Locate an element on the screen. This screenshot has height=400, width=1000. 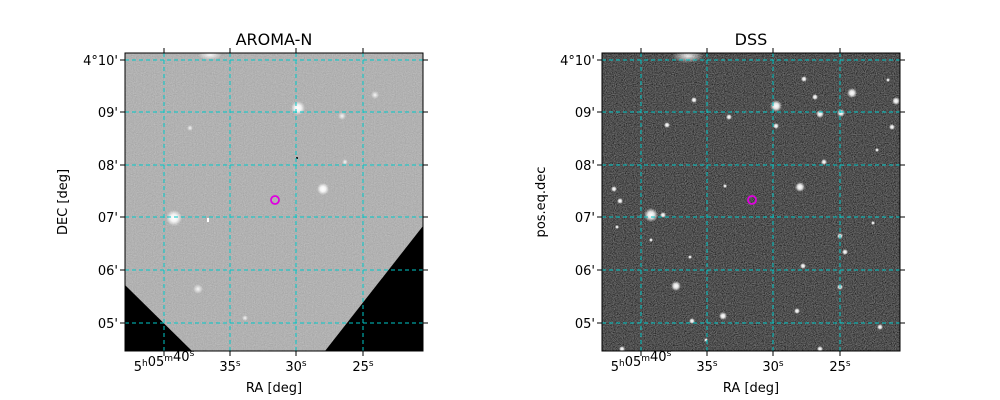
panel-title: AROMA-N is located at coordinates (274, 39).